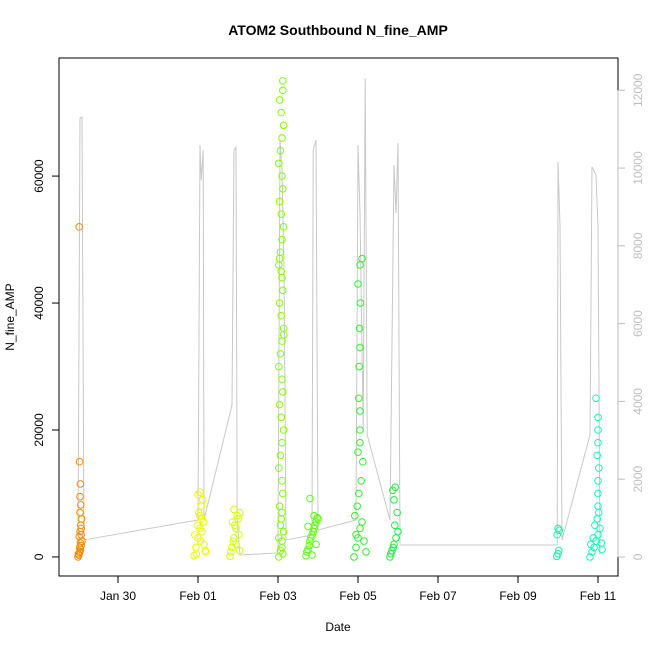  What do you see at coordinates (638, 90) in the screenshot?
I see `y2-tick-label: 12000` at bounding box center [638, 90].